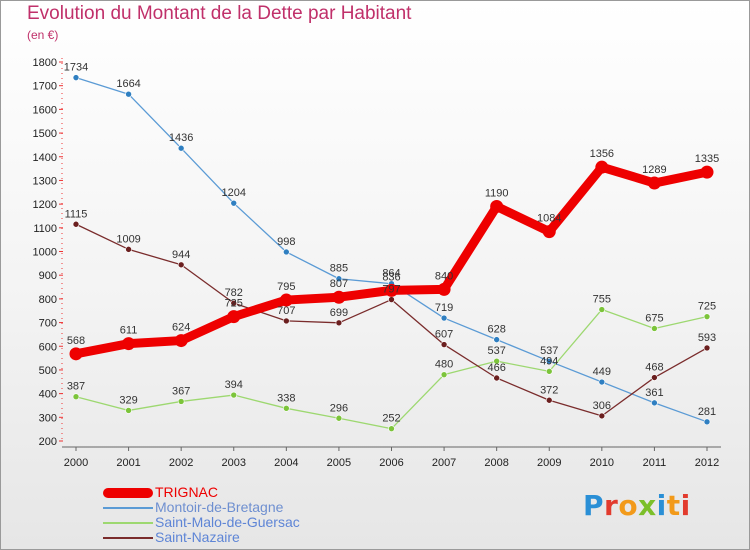  What do you see at coordinates (444, 365) in the screenshot?
I see `data-label: 480` at bounding box center [444, 365].